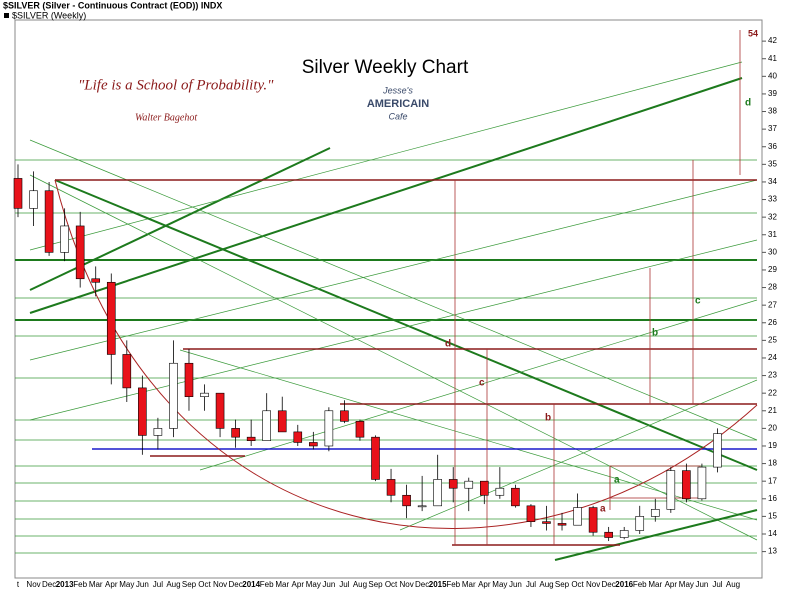 Image resolution: width=800 pixels, height=592 pixels. What do you see at coordinates (385, 67) in the screenshot?
I see `chart-title: Silver Weekly Chart` at bounding box center [385, 67].